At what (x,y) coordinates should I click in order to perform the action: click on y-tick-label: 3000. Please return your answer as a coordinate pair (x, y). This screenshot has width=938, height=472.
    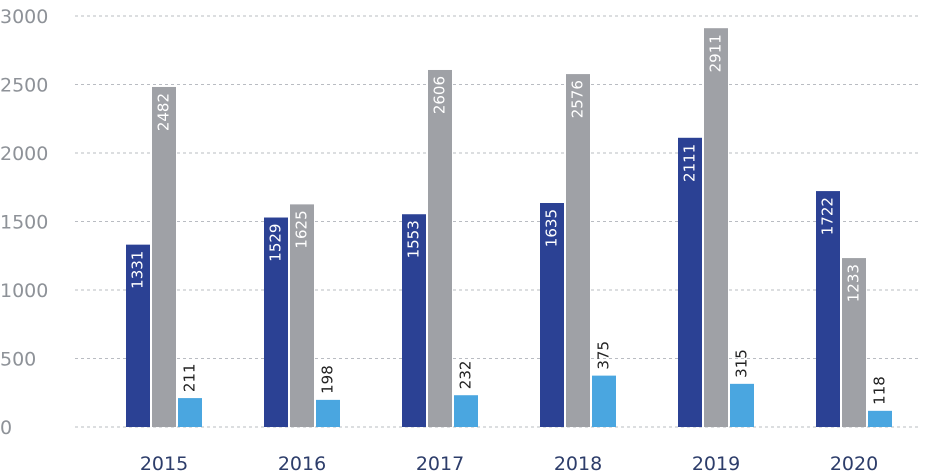
    Looking at the image, I should click on (24, 17).